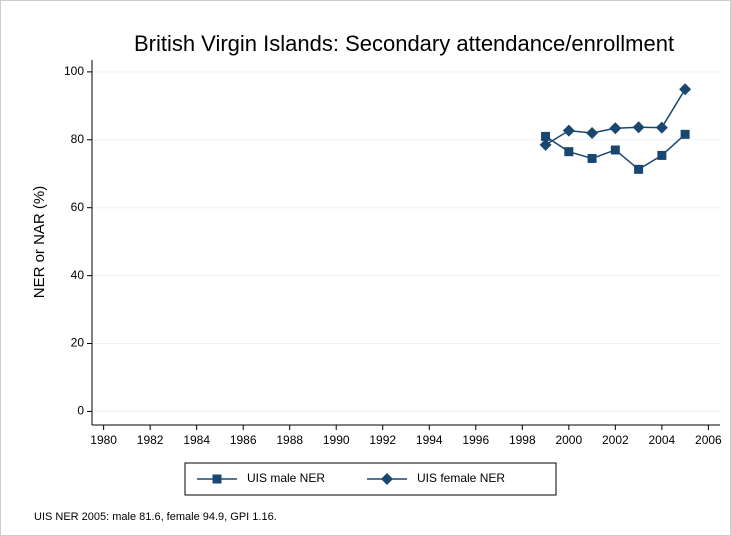 This screenshot has width=731, height=536. What do you see at coordinates (78, 207) in the screenshot?
I see `y-tick-label: 60` at bounding box center [78, 207].